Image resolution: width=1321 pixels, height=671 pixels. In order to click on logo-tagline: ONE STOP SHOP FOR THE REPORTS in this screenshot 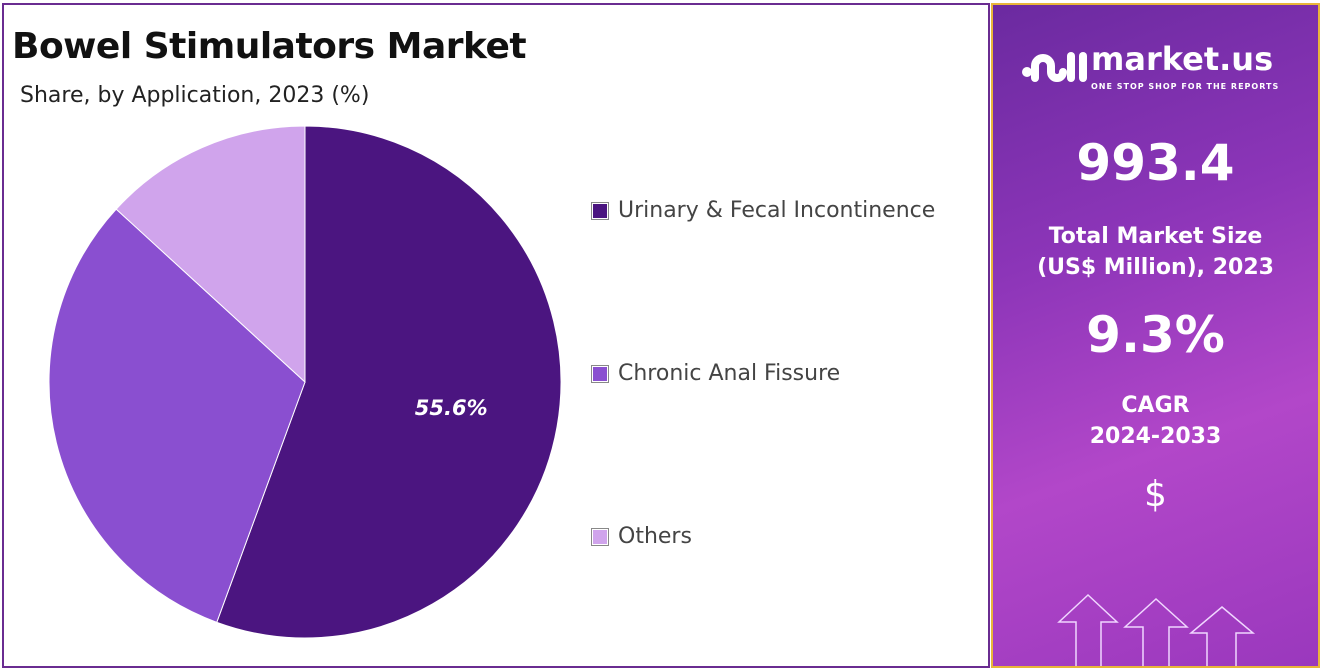, I will do `click(1185, 86)`.